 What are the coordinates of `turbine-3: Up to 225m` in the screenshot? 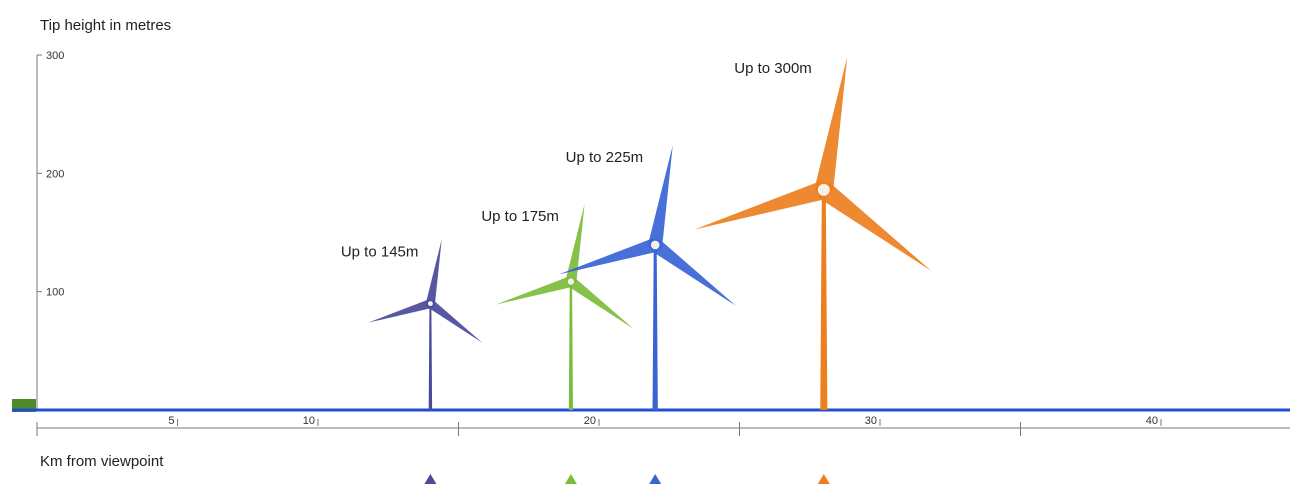 It's located at (647, 314).